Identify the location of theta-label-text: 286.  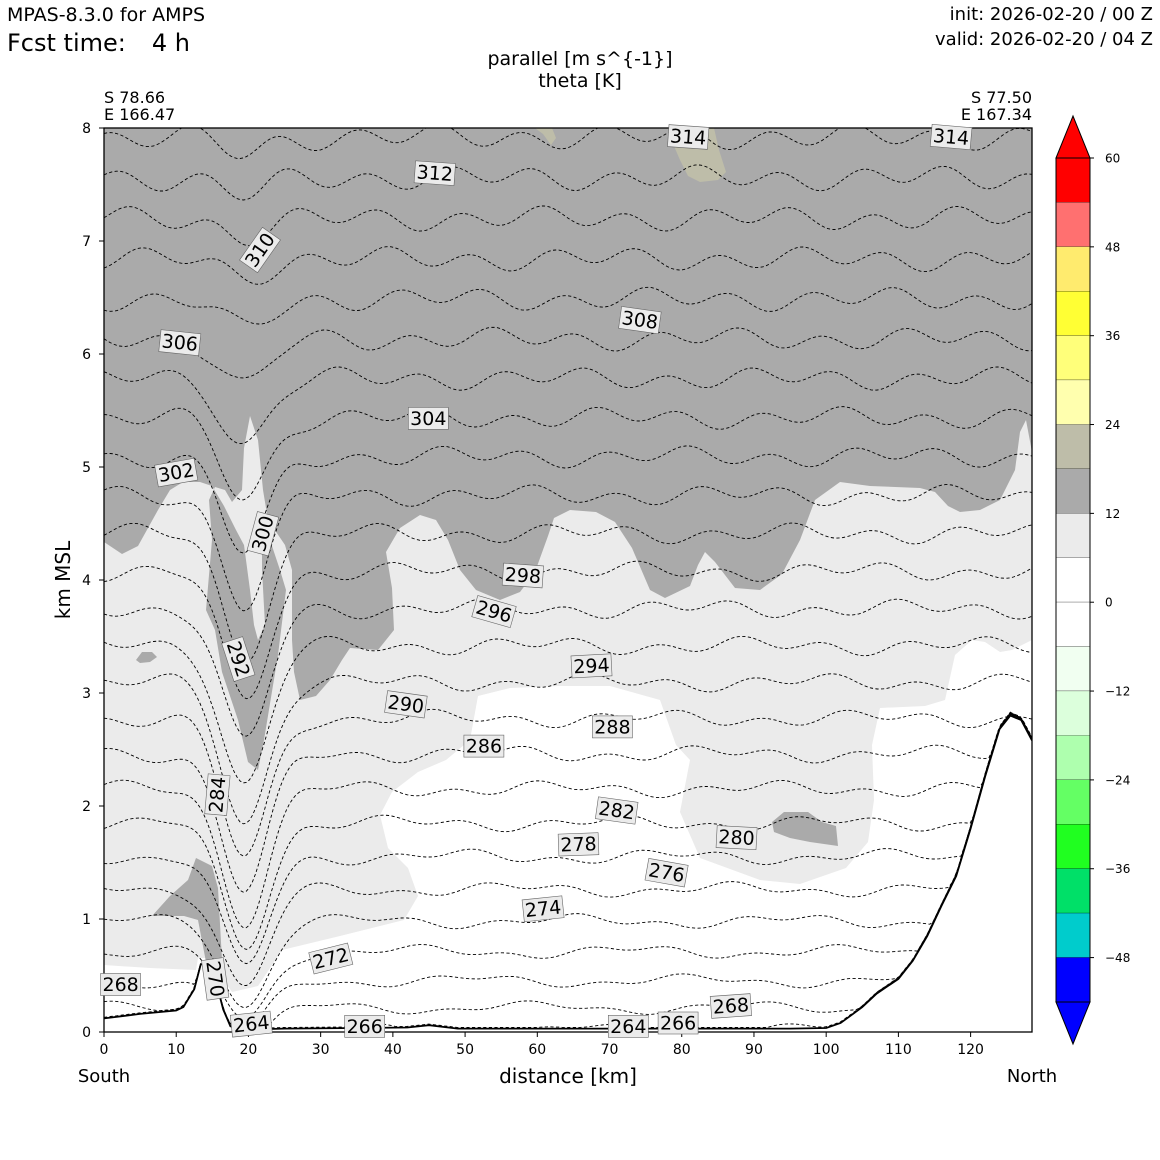
(484, 747).